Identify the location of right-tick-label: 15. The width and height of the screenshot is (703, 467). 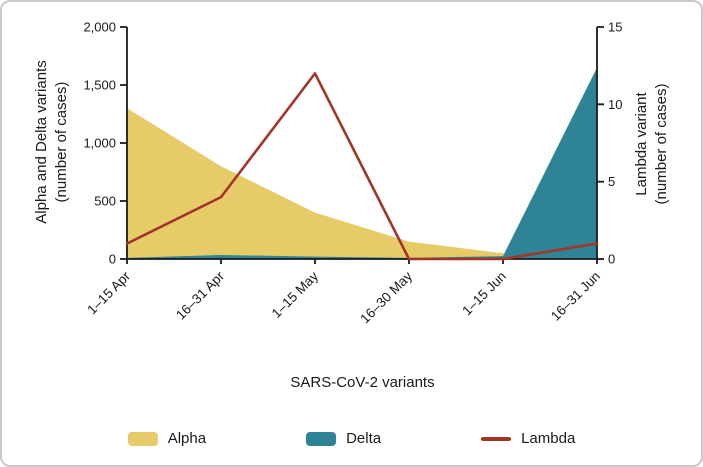
(615, 27).